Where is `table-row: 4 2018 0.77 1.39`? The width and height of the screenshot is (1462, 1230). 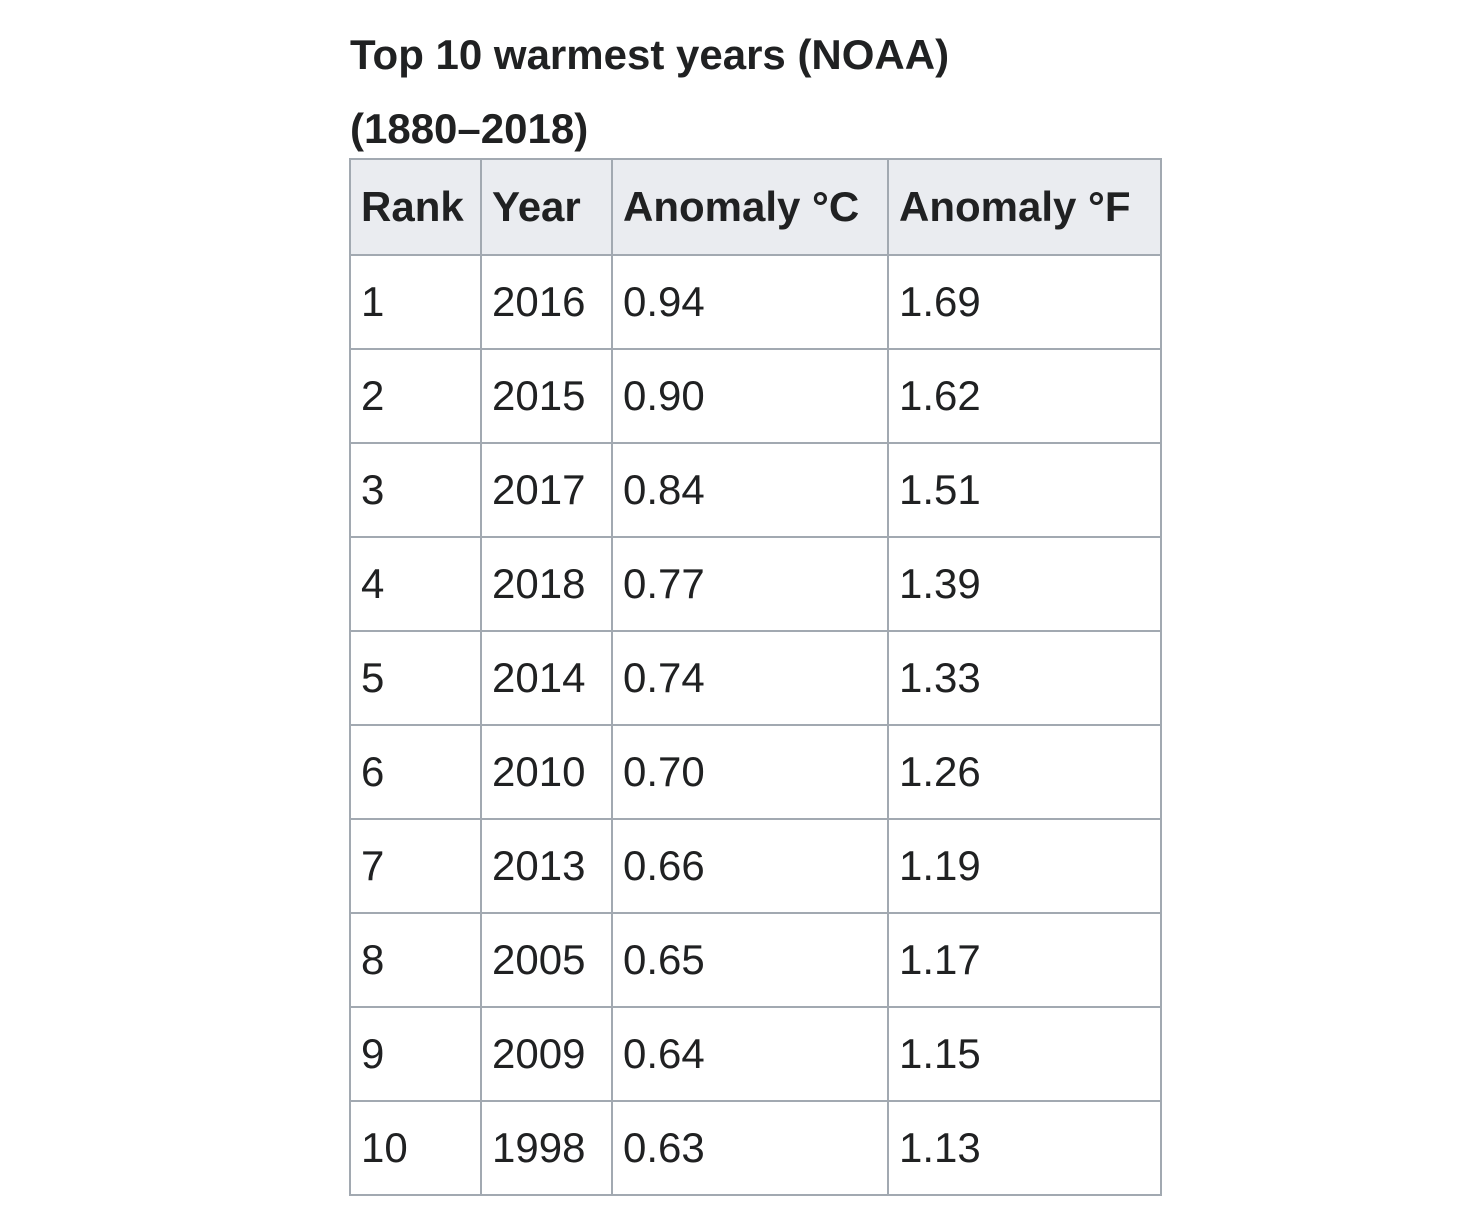 table-row: 4 2018 0.77 1.39 is located at coordinates (755, 584).